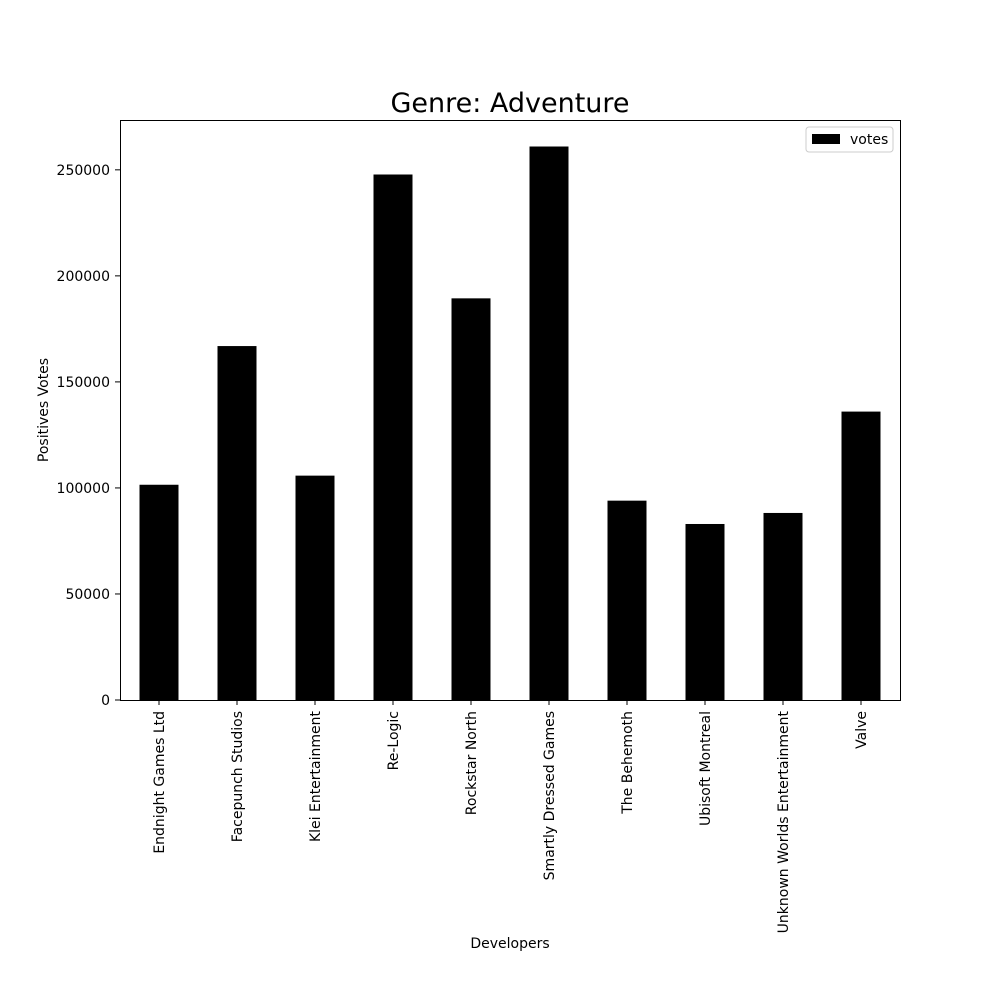  I want to click on x-tick-label: Unknown Worlds Entertainment, so click(784, 821).